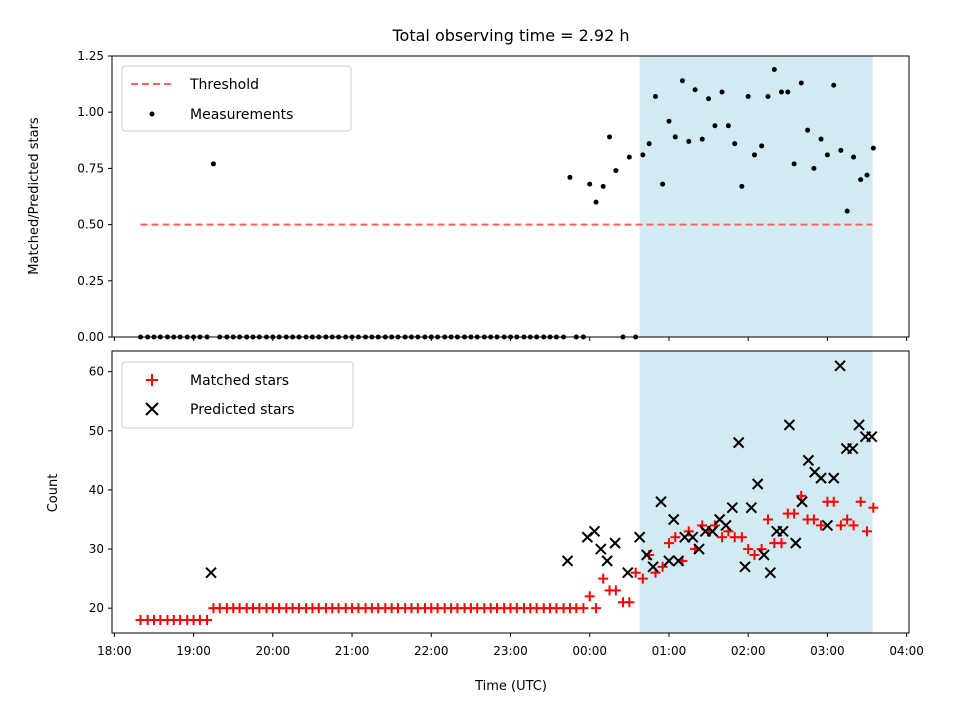 The image size is (960, 724). Describe the element at coordinates (352, 651) in the screenshot. I see `x-tick-label: 21:00` at that location.